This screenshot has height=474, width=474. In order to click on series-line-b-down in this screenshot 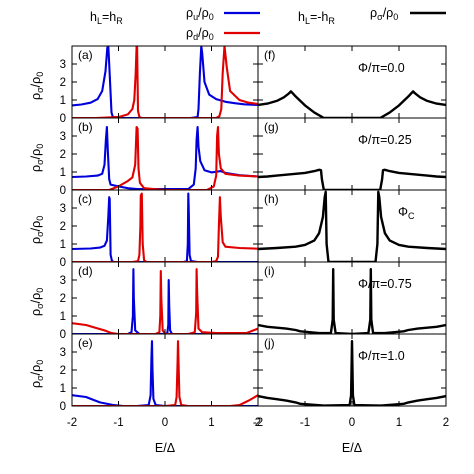, I will do `click(165, 157)`.